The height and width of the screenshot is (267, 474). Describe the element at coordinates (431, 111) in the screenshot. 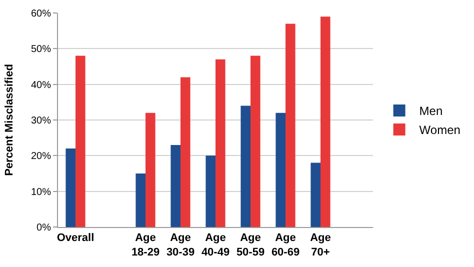

I see `legend-label: Men` at that location.